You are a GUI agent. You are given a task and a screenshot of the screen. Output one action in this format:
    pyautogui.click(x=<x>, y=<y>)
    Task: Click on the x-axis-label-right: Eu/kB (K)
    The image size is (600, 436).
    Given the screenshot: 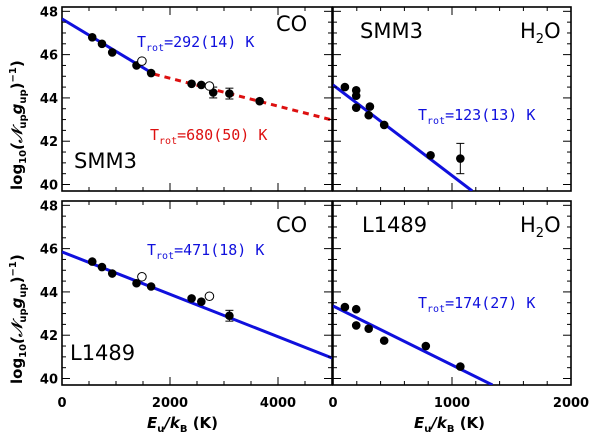 What is the action you would take?
    pyautogui.click(x=449, y=424)
    